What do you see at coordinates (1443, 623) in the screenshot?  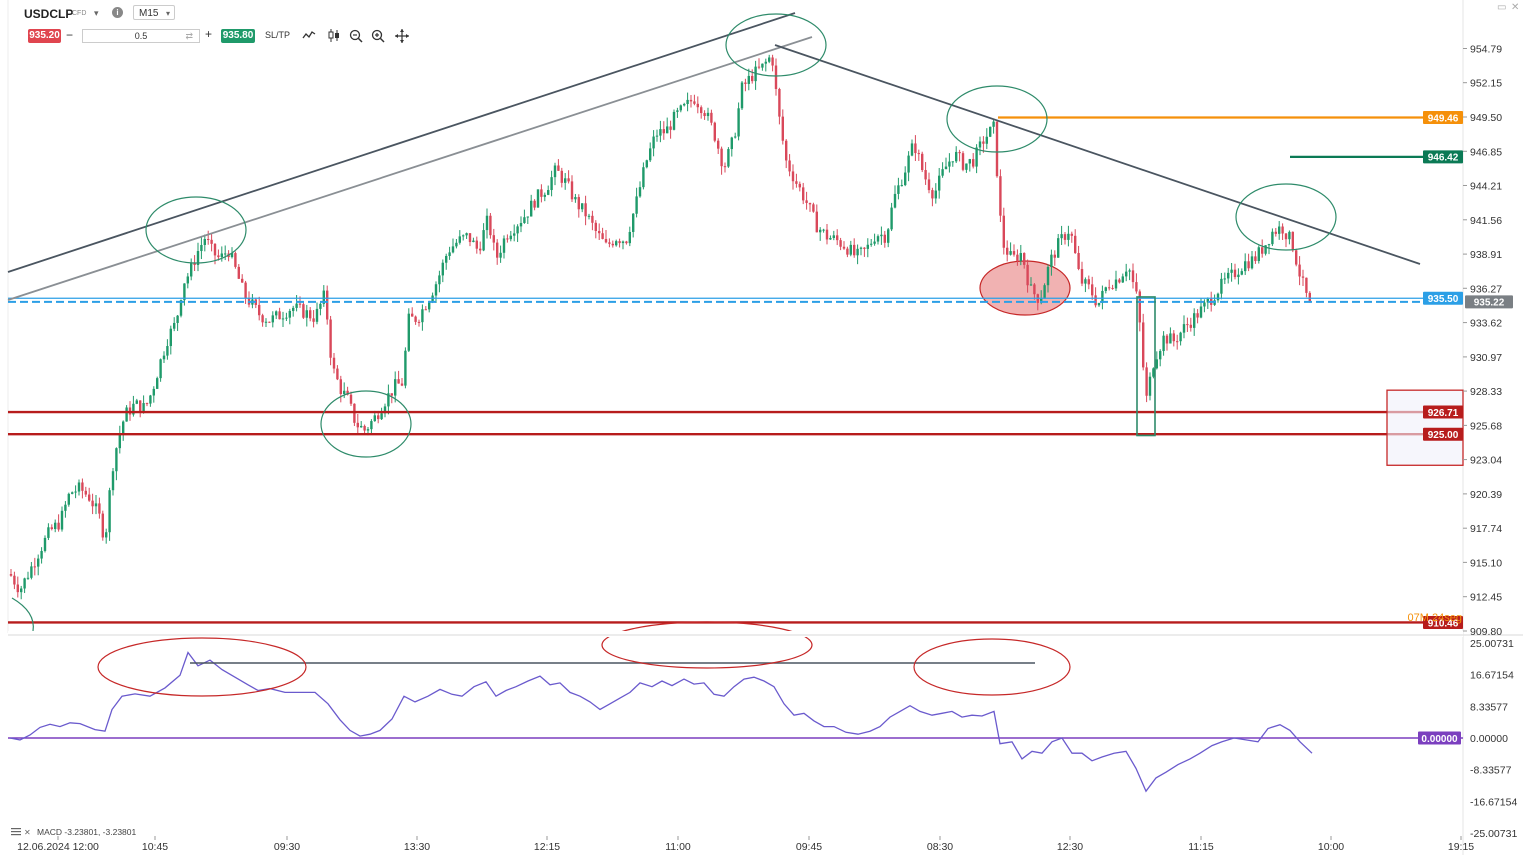 I see `price-level-label: 910.46` at bounding box center [1443, 623].